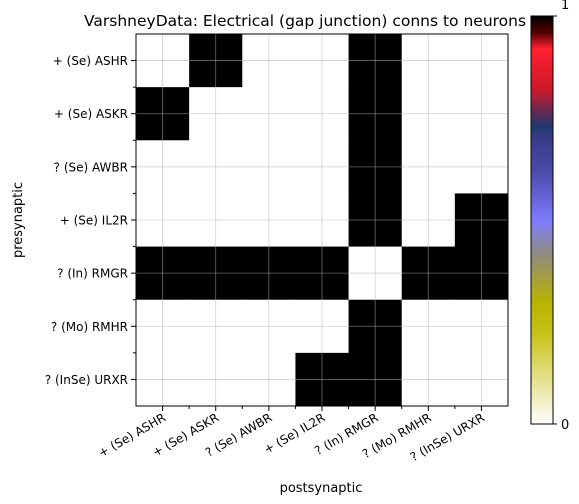 Image resolution: width=579 pixels, height=504 pixels. I want to click on y-tick-label: ? (Se) AWBR, so click(91, 167).